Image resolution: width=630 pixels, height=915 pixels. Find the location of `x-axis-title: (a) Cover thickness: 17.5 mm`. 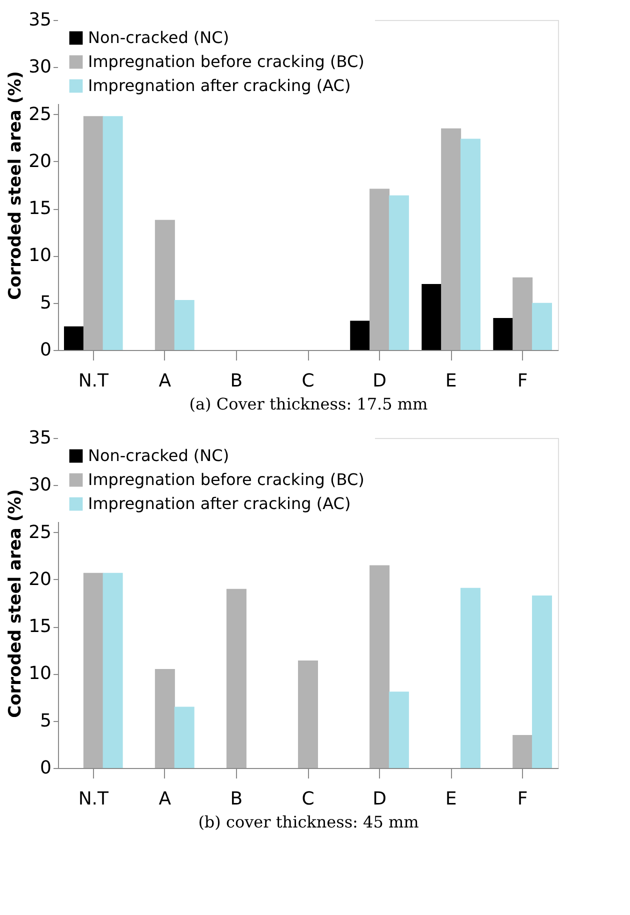

x-axis-title: (a) Cover thickness: 17.5 mm is located at coordinates (308, 404).